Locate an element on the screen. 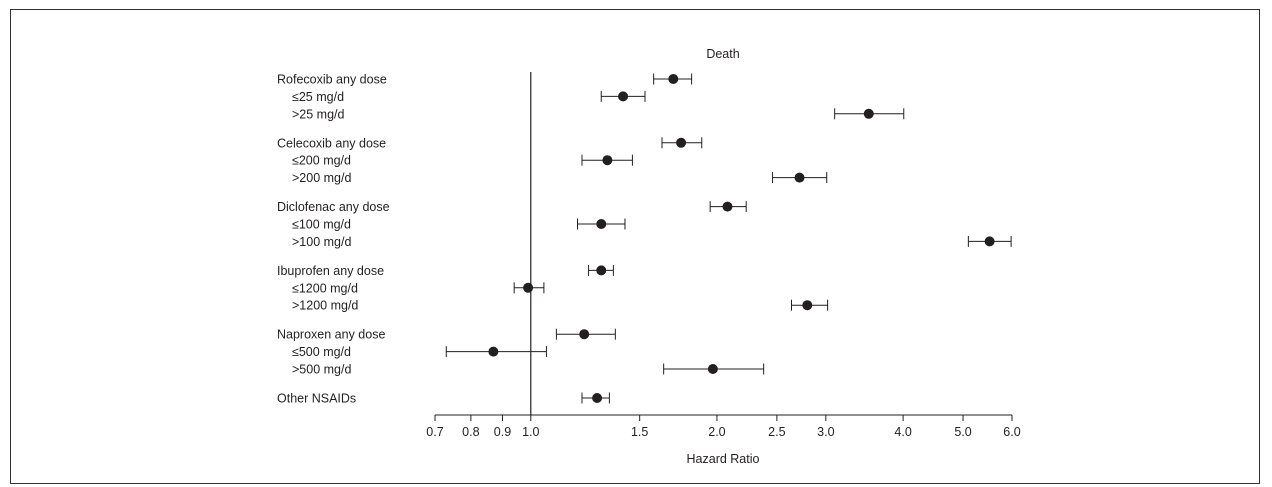 The width and height of the screenshot is (1272, 487). row-label: Ibuprofen any dose is located at coordinates (330, 271).